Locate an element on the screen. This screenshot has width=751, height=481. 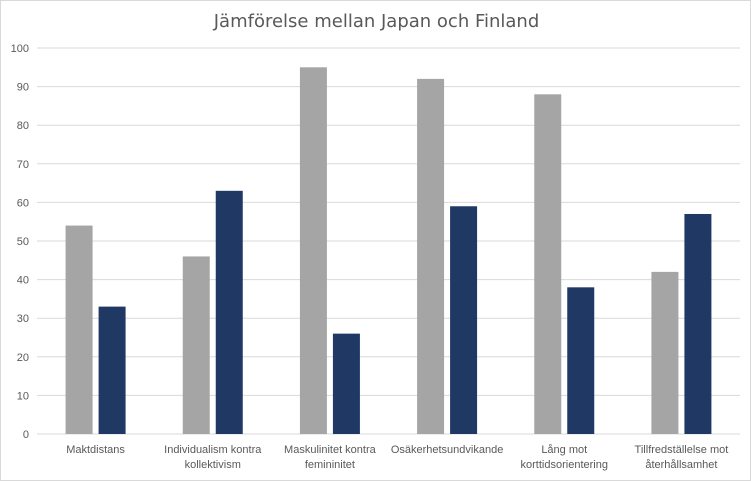
chart-title: Jämförelse mellan Japan och Finland is located at coordinates (376, 21).